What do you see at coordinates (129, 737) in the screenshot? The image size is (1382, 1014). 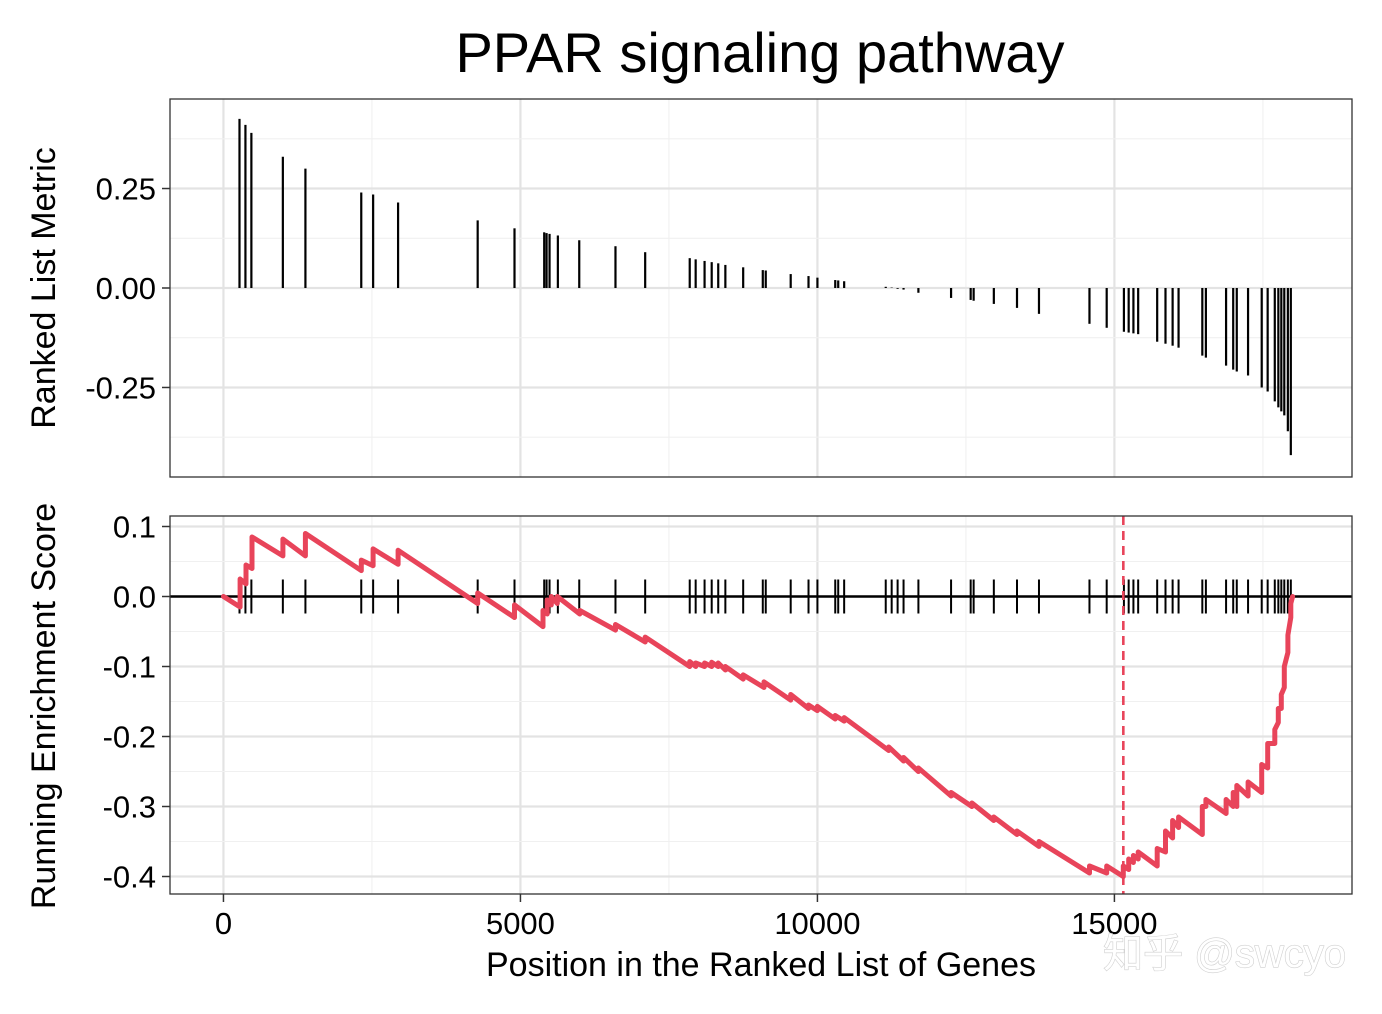 I see `y-tick-label: -0.2` at bounding box center [129, 737].